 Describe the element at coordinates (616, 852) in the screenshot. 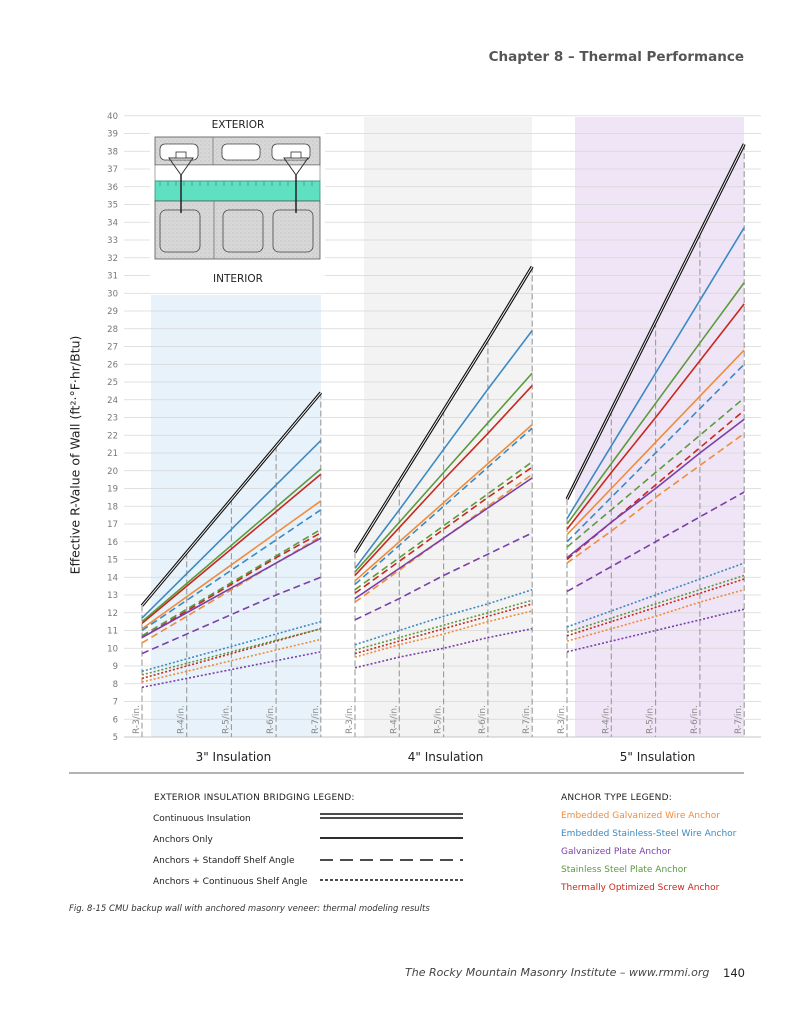

I see `anchor-legend-galvanized-plate: Galvanized Plate Anchor` at that location.